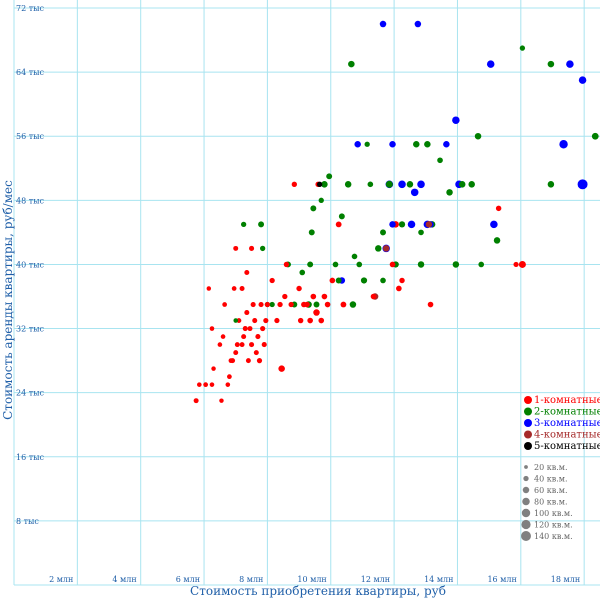 The image size is (600, 600). What do you see at coordinates (553, 525) in the screenshot?
I see `size-legend-label: 120 кв.м.` at bounding box center [553, 525].